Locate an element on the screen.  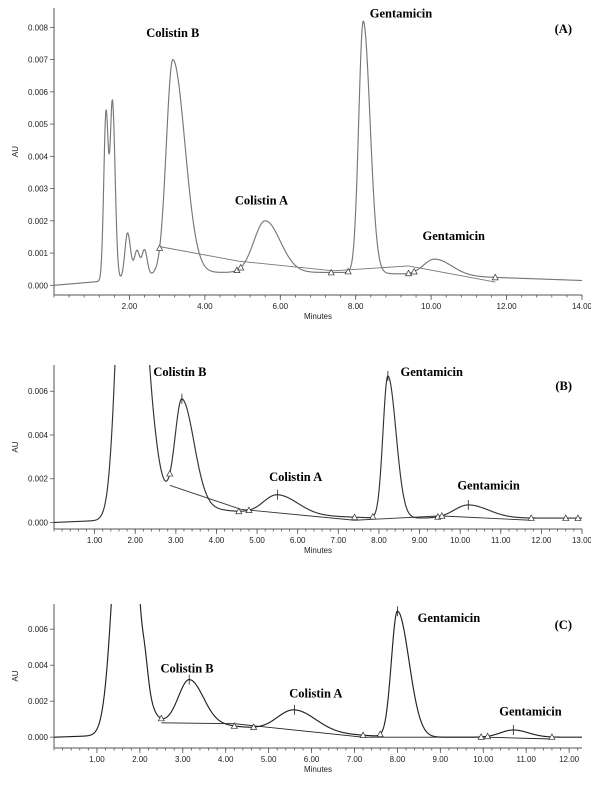
x-tick-label: 14.00 is located at coordinates (581, 306).